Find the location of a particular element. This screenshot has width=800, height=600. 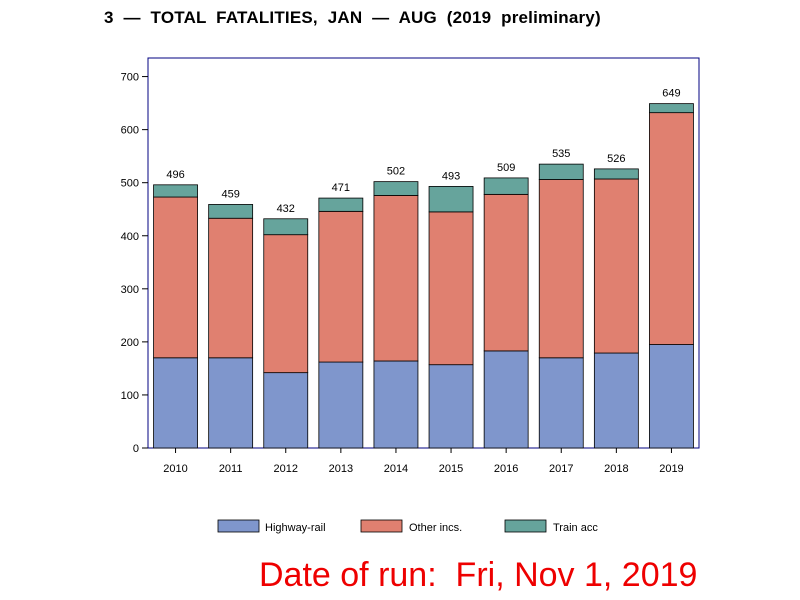

bar-segment-highway-rail-2014 is located at coordinates (396, 404).